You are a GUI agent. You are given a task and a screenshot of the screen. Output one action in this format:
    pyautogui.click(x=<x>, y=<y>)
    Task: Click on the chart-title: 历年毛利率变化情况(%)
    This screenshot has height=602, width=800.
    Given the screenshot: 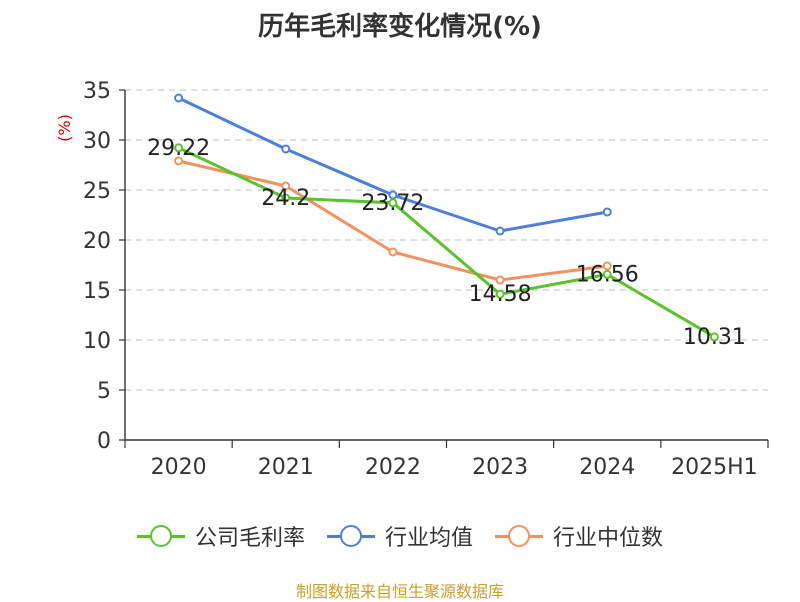 What is the action you would take?
    pyautogui.click(x=400, y=27)
    